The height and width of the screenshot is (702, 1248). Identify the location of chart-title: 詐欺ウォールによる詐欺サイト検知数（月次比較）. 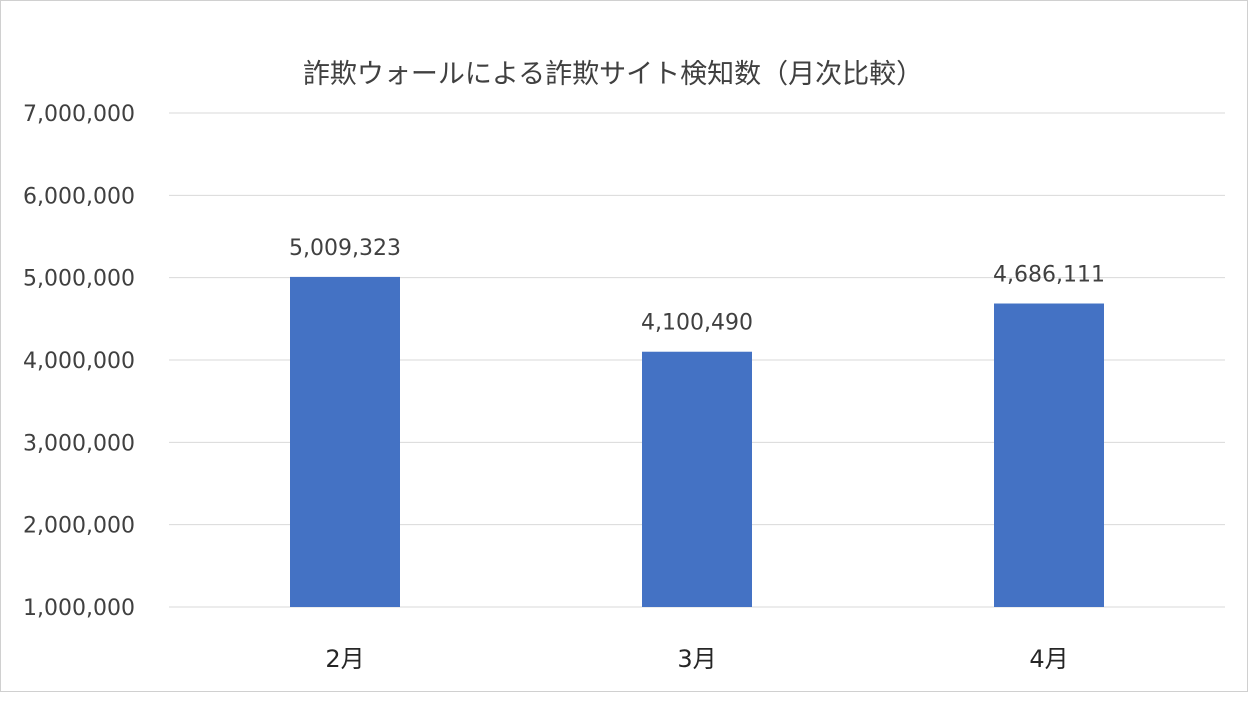
(613, 74).